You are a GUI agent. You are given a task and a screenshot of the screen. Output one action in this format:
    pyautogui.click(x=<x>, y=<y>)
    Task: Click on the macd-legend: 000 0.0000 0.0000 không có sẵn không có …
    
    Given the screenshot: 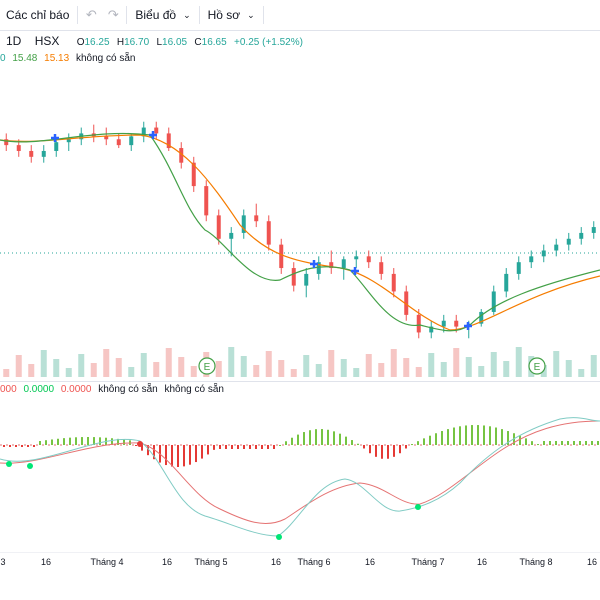 What is the action you would take?
    pyautogui.click(x=114, y=389)
    